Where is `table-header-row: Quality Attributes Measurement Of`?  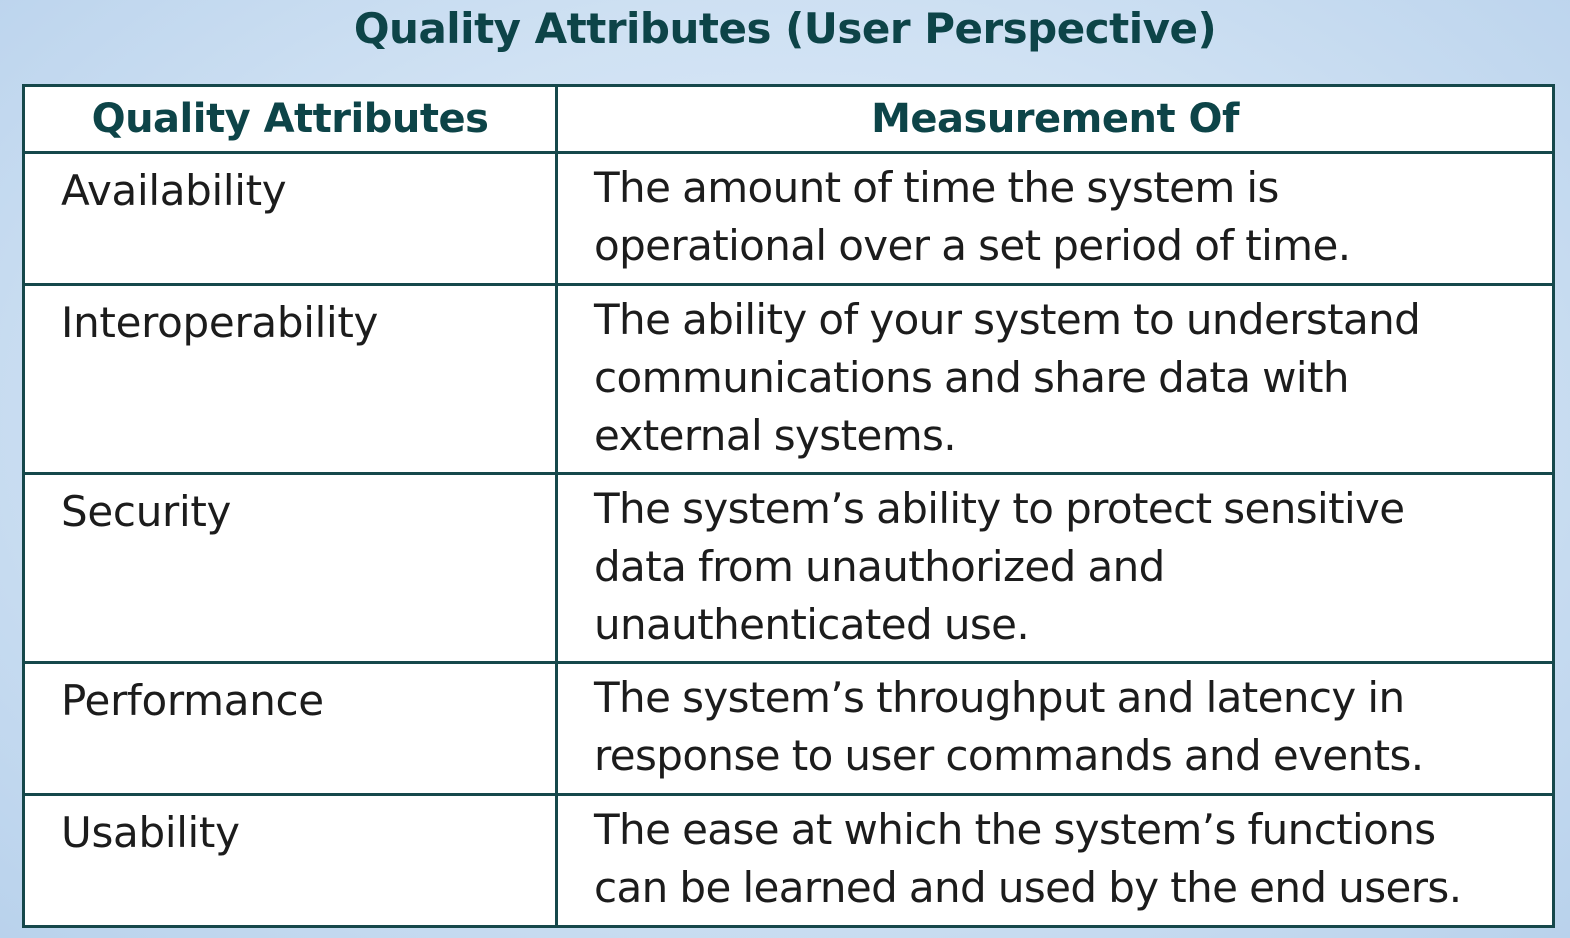
table-header-row: Quality Attributes Measurement Of is located at coordinates (788, 119).